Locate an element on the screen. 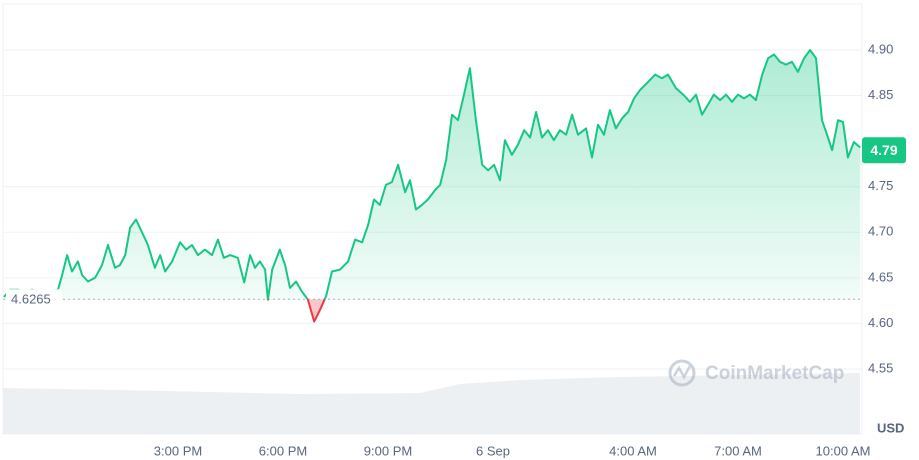 This screenshot has height=460, width=919. watermark-text: CoinMarketCap is located at coordinates (774, 373).